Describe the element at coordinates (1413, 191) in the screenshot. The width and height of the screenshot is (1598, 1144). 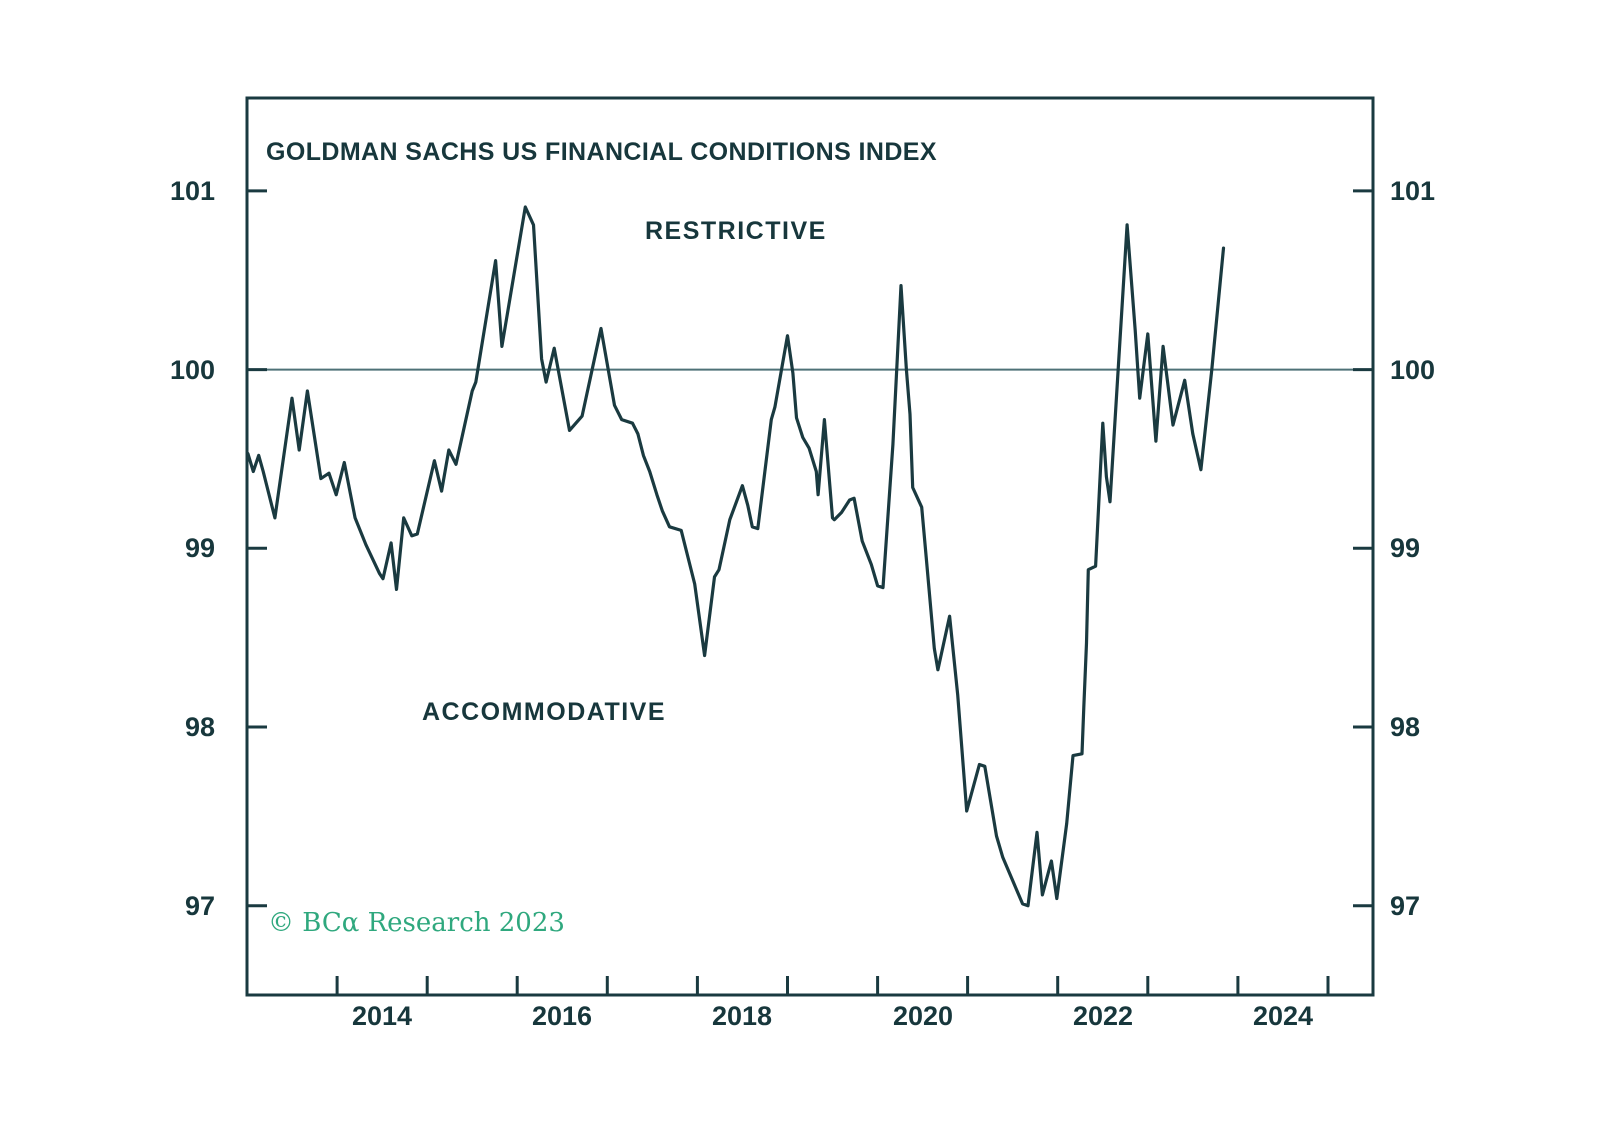
I see `y-tick-label-right-101: 101` at that location.